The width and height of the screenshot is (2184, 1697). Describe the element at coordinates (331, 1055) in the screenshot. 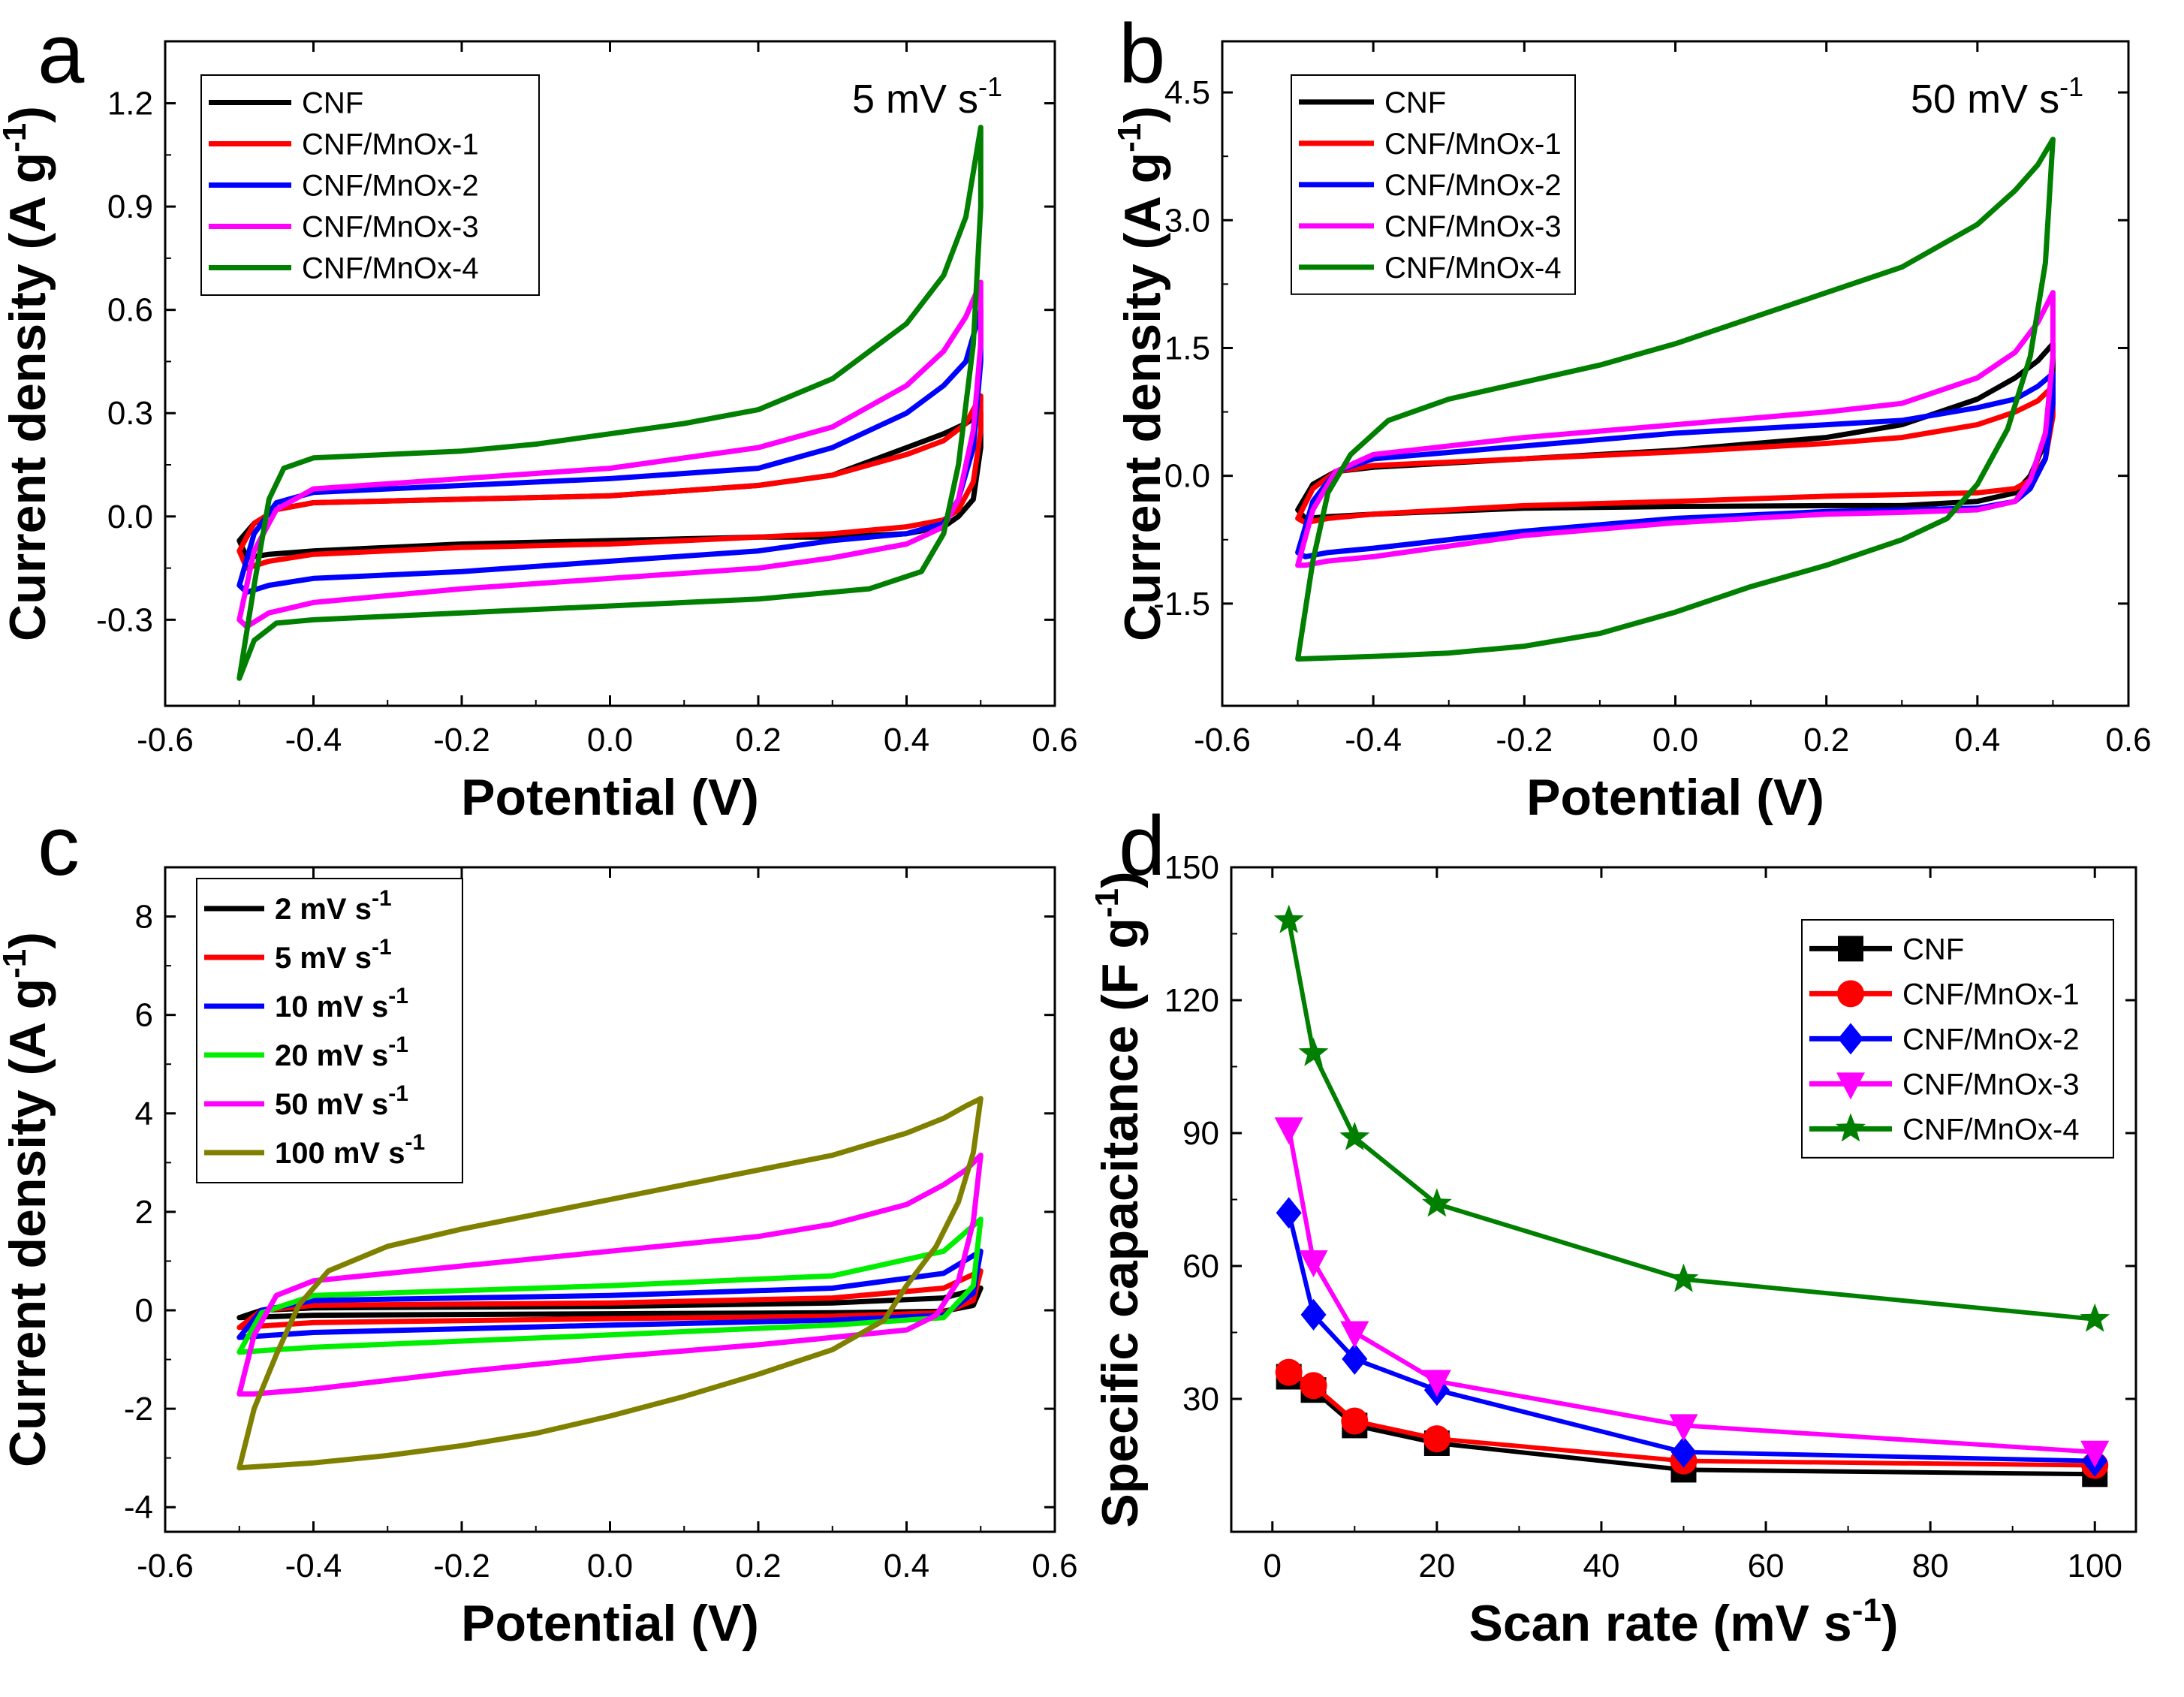

I see `legend-label-text: 20 mV s` at that location.